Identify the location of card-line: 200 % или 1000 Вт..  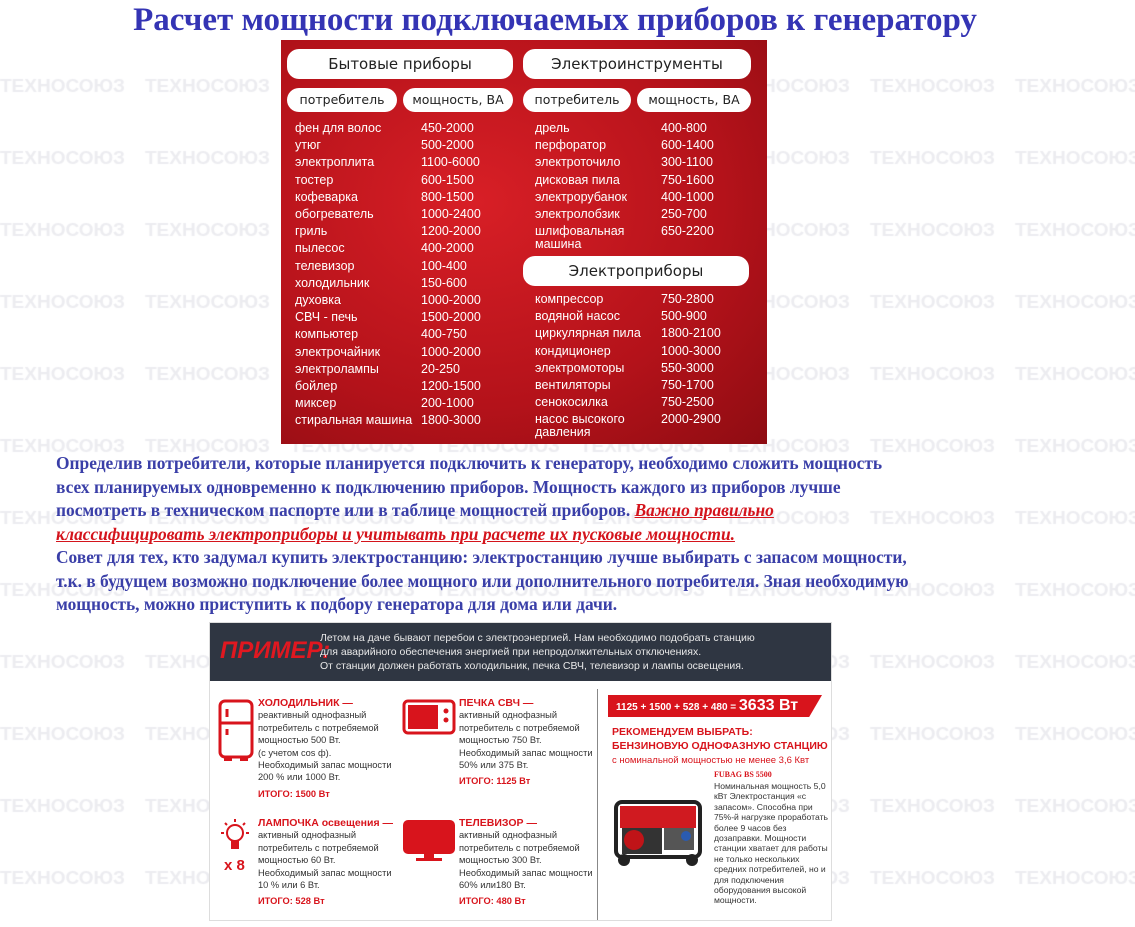
(299, 777).